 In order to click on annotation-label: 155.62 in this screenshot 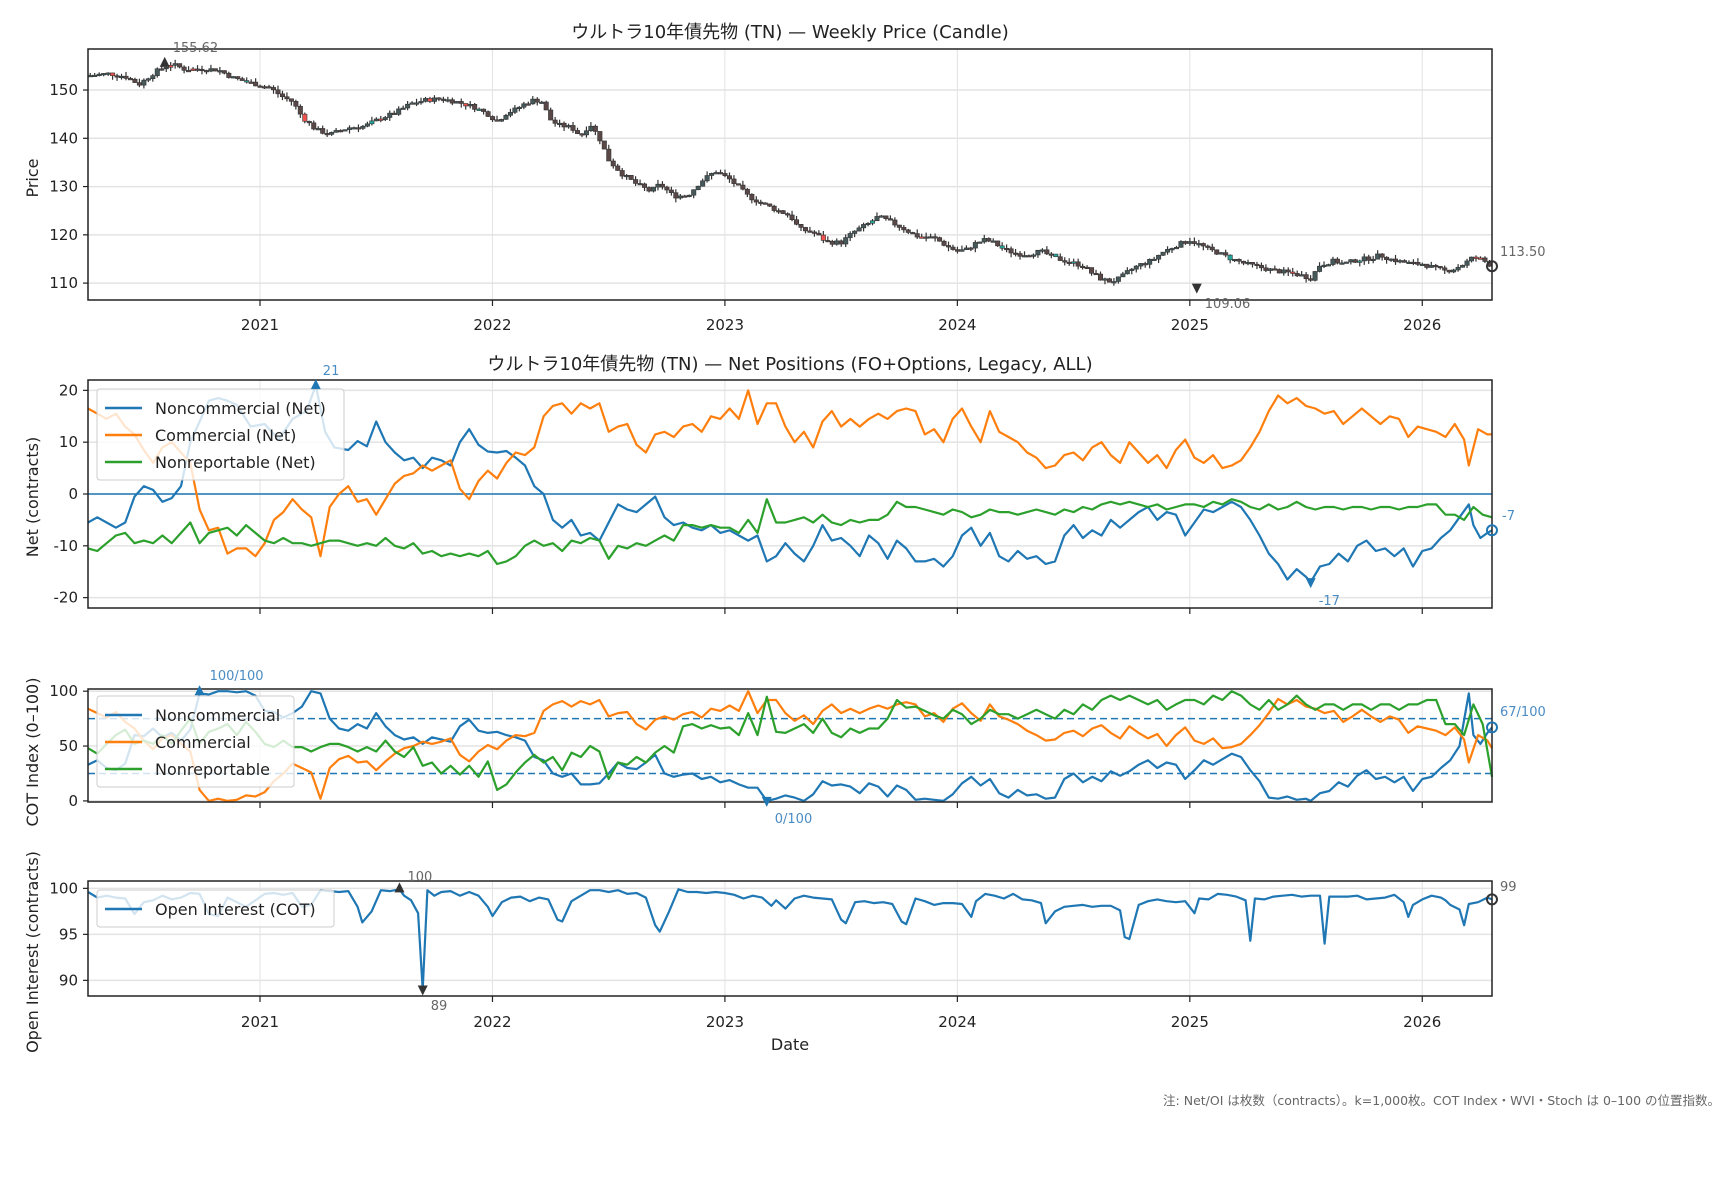, I will do `click(196, 48)`.